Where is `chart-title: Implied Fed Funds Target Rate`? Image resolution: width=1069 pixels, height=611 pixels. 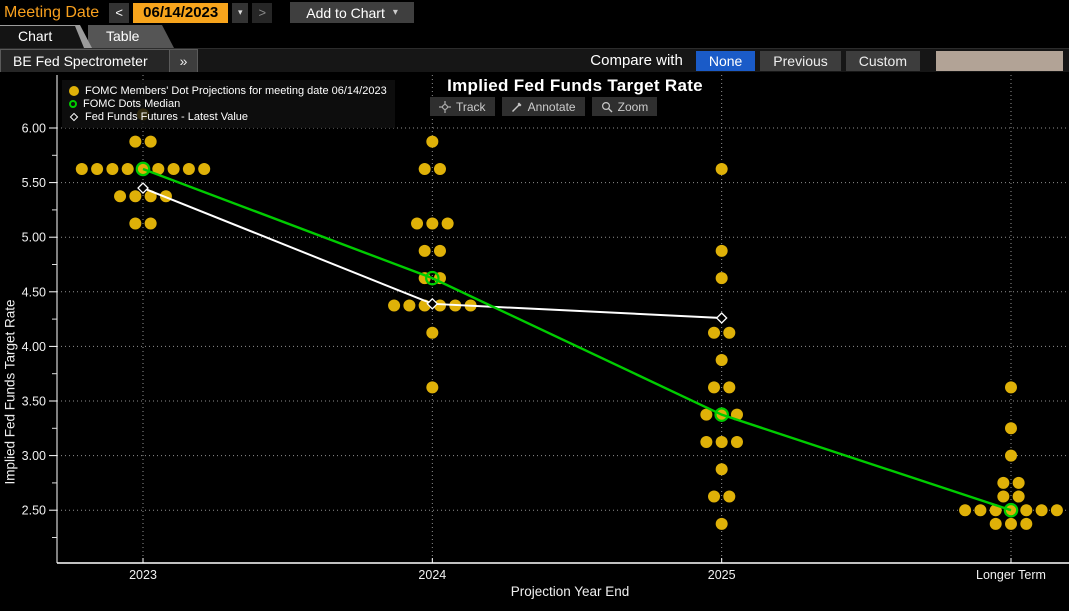 chart-title: Implied Fed Funds Target Rate is located at coordinates (575, 85).